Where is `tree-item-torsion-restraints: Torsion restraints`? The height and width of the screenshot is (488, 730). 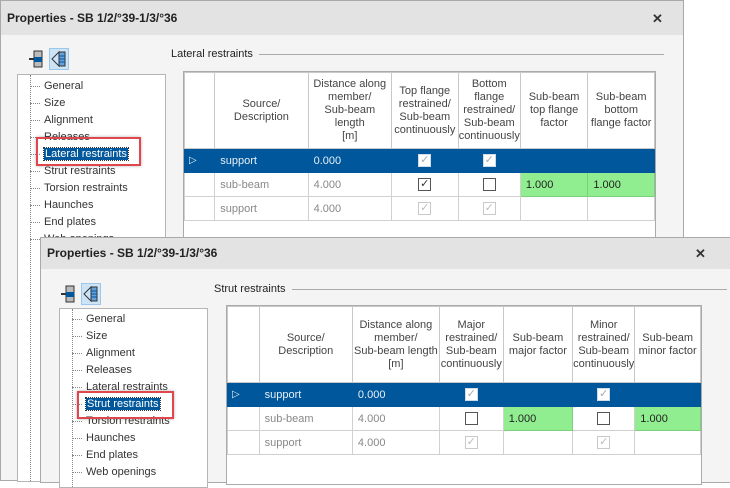 tree-item-torsion-restraints: Torsion restraints is located at coordinates (91, 188).